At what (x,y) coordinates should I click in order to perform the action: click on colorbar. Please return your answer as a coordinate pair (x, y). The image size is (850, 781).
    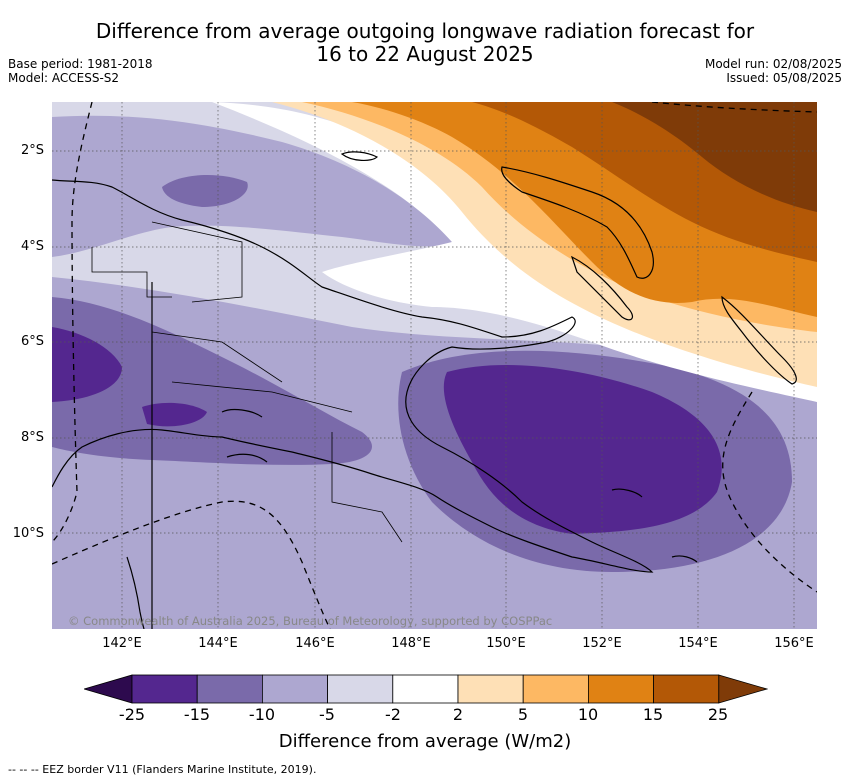
    Looking at the image, I should click on (426, 689).